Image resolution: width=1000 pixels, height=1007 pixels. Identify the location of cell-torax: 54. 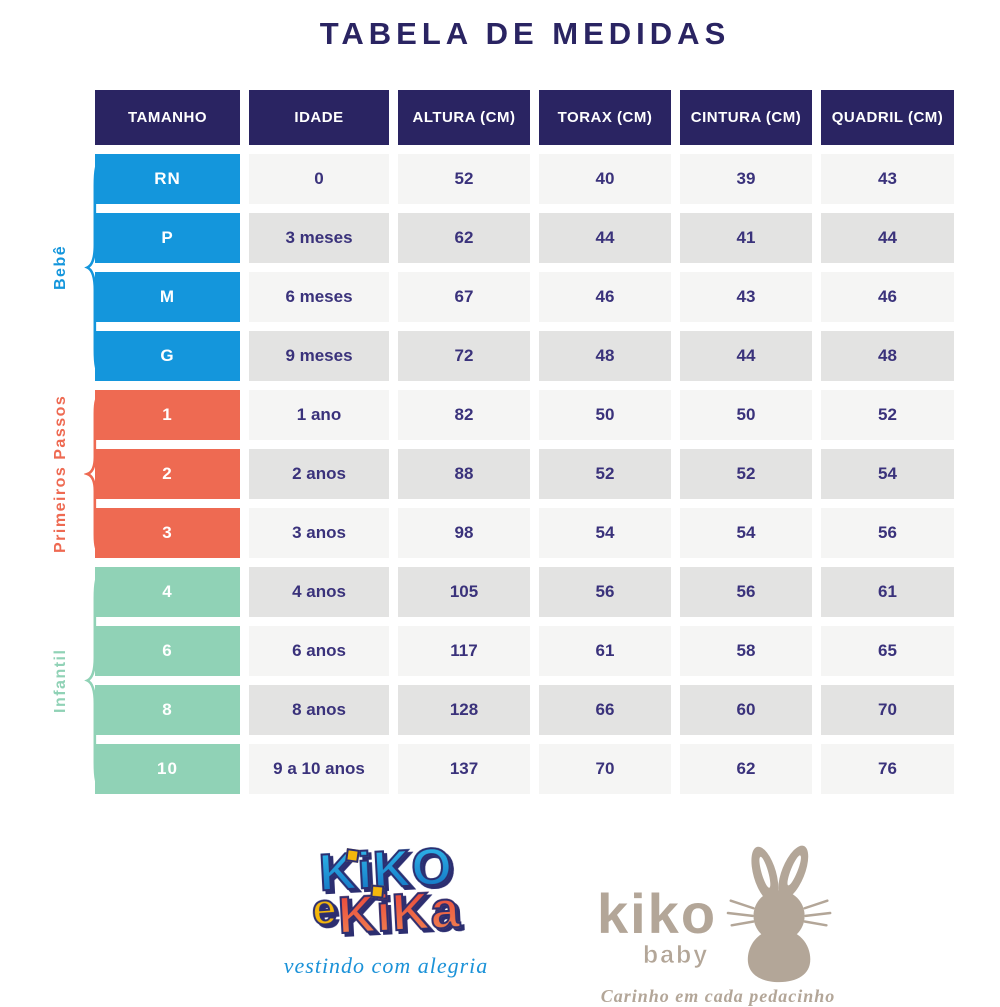
(605, 533).